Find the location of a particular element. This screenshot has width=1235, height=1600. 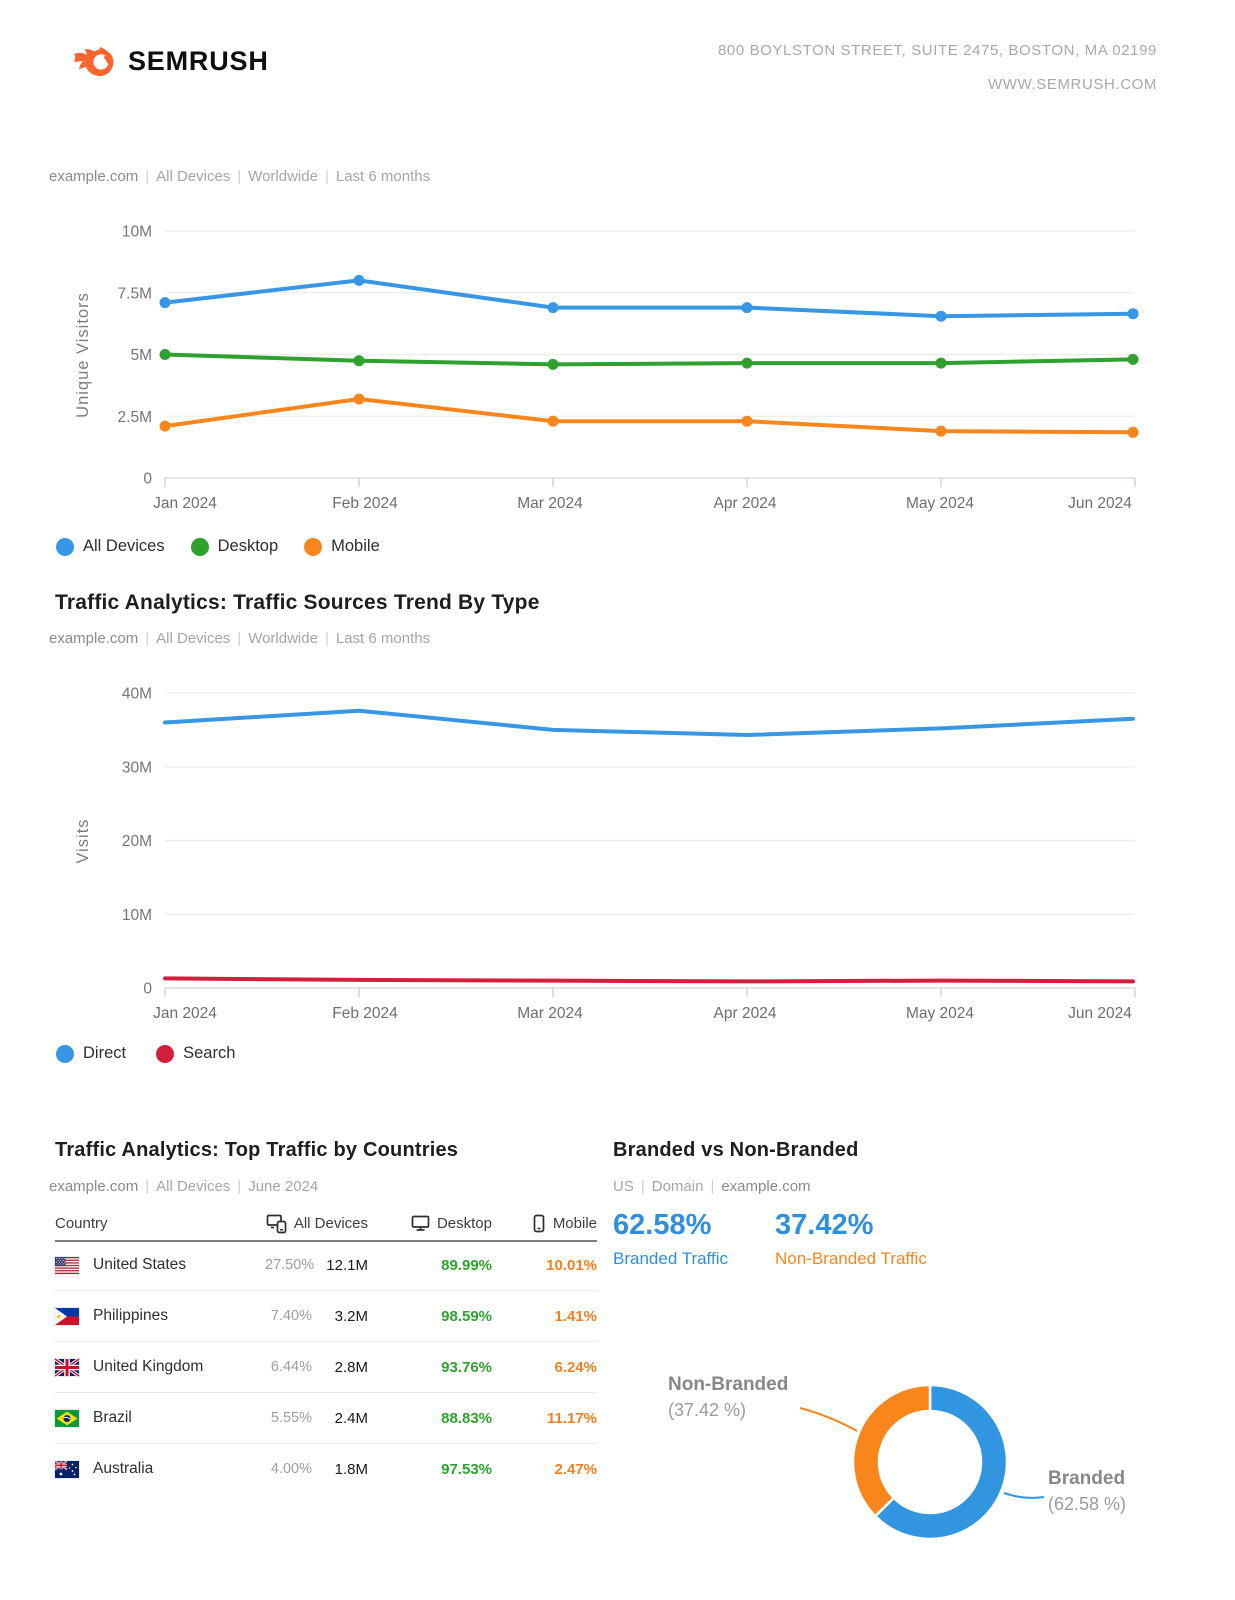

address-line-2: WWW.SEMRUSH.COM is located at coordinates (1072, 84).